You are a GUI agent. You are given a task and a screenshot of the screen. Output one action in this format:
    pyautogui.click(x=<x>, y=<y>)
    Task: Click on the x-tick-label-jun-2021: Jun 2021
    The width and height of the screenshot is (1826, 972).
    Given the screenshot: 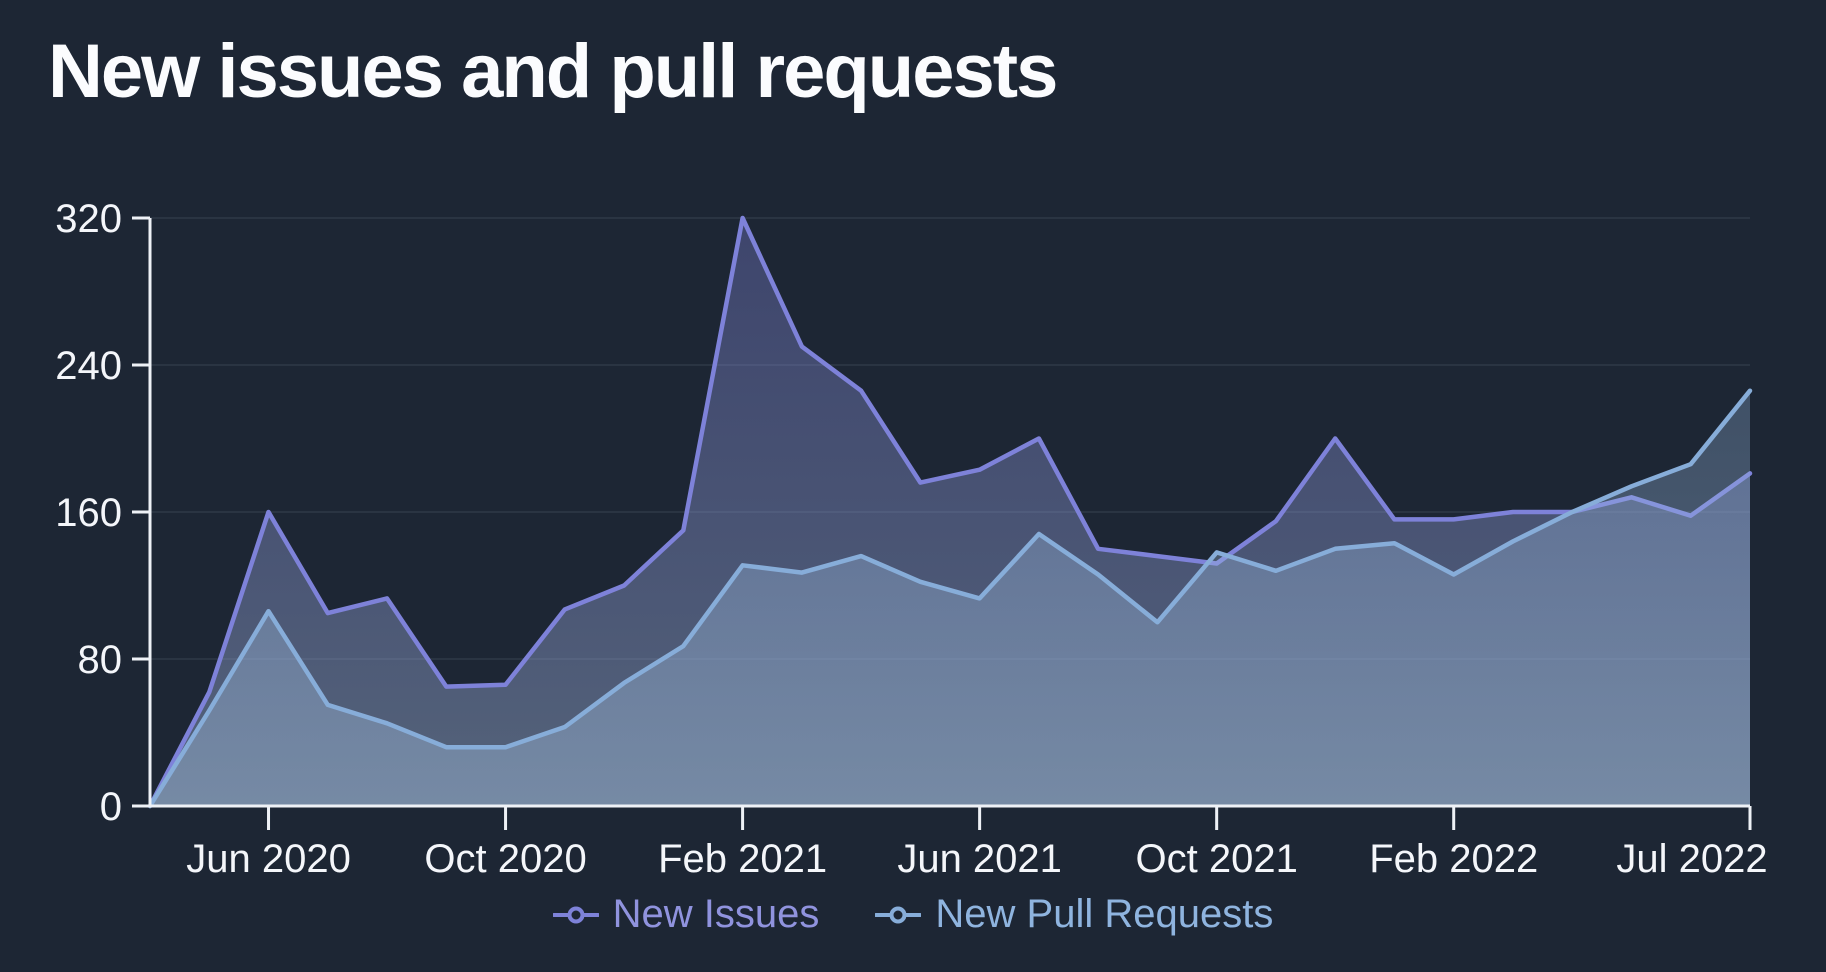 What is the action you would take?
    pyautogui.click(x=979, y=859)
    